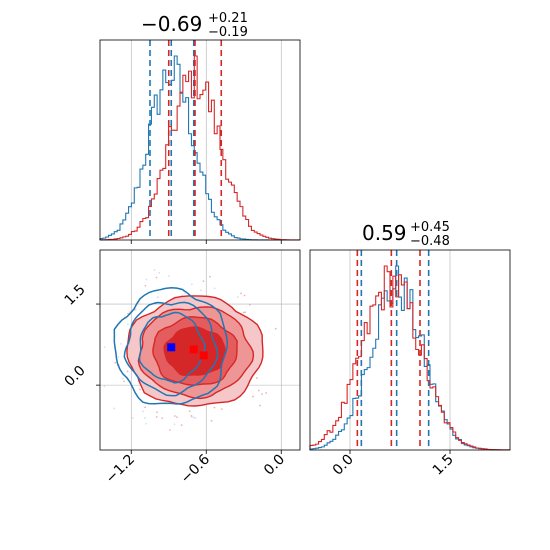 This screenshot has width=550, height=550. I want to click on hist1-series-1-step, so click(200, 148).